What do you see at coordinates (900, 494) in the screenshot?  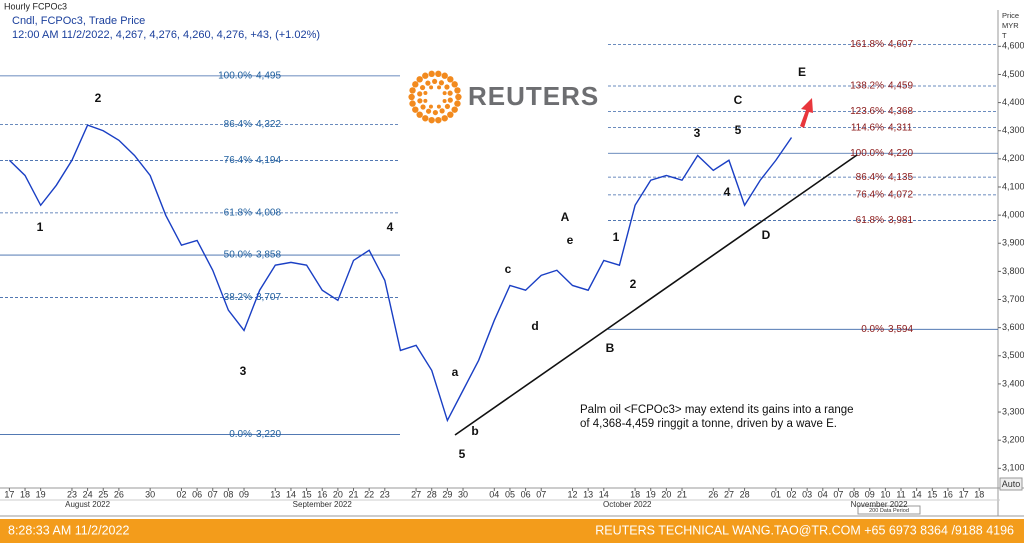 I see `x-tick-label: 11` at bounding box center [900, 494].